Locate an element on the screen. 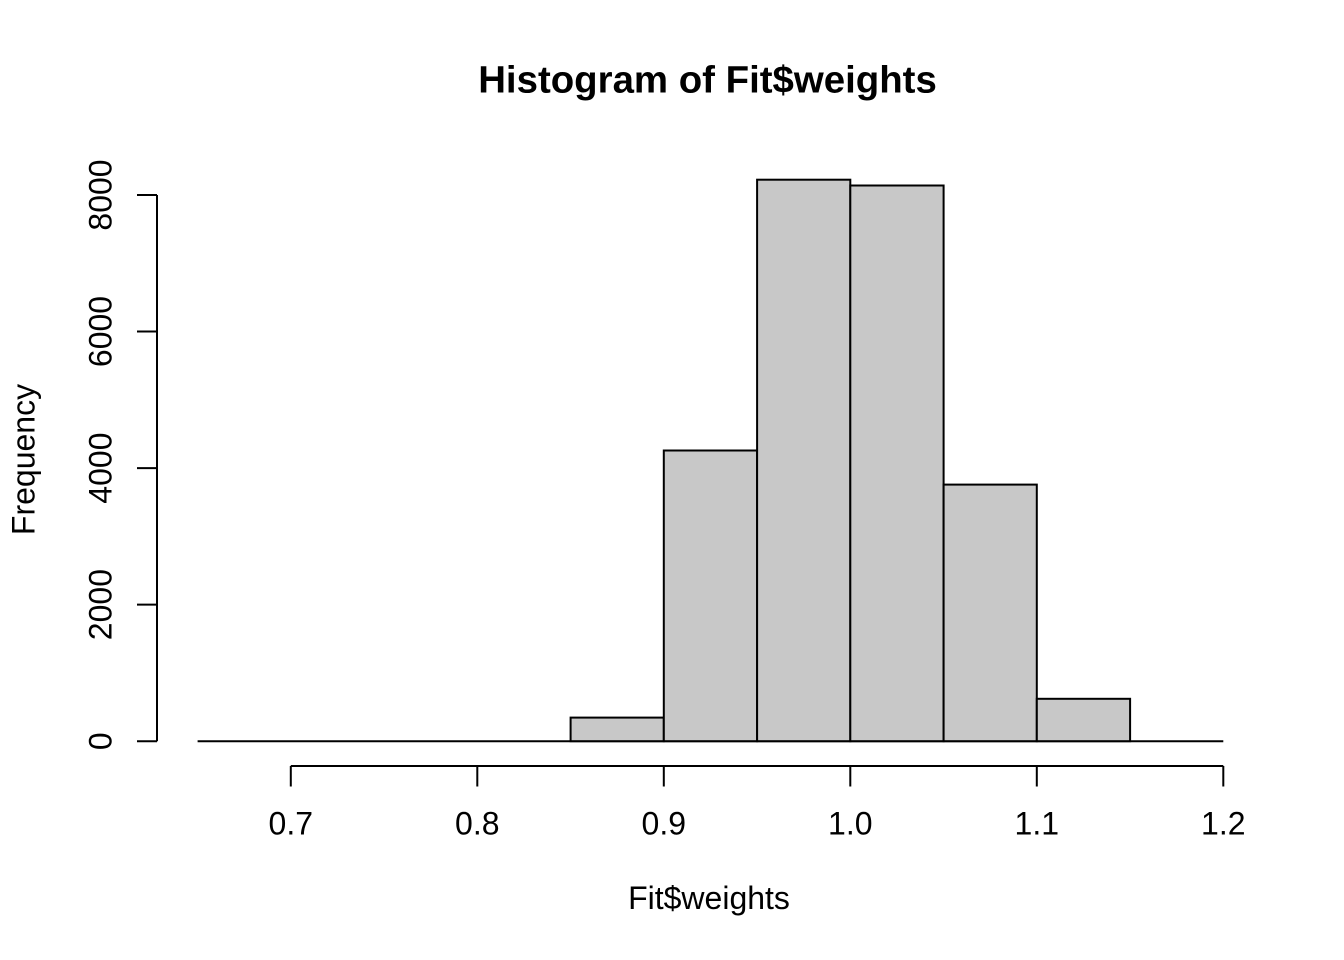  svg-text: 8000 is located at coordinates (101, 194).